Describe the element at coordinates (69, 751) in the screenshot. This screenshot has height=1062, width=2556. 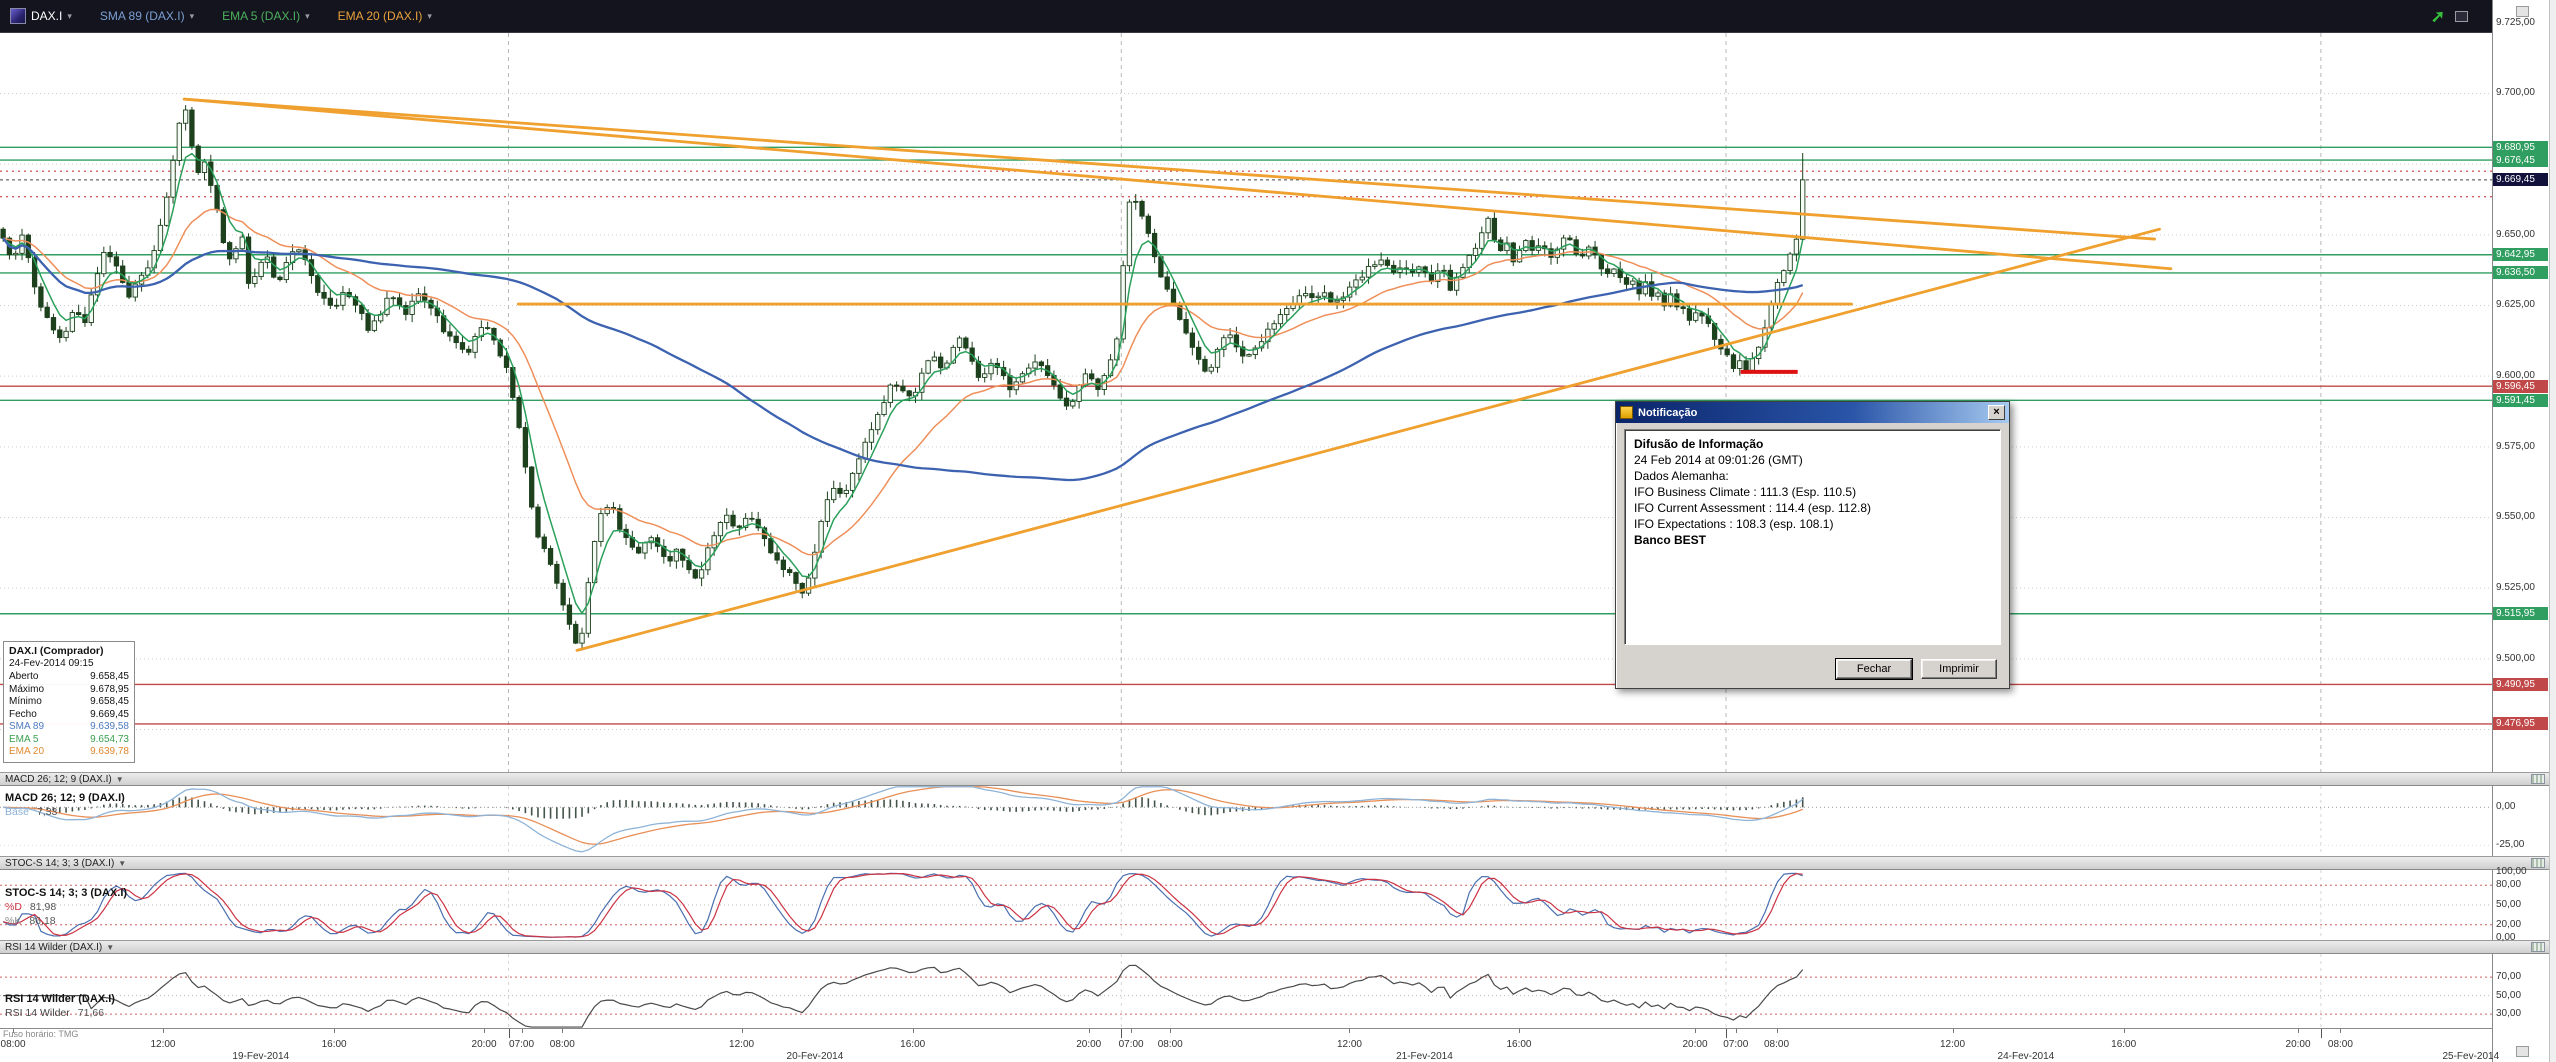
I see `quote-row: EMA 20 9.639,78` at that location.